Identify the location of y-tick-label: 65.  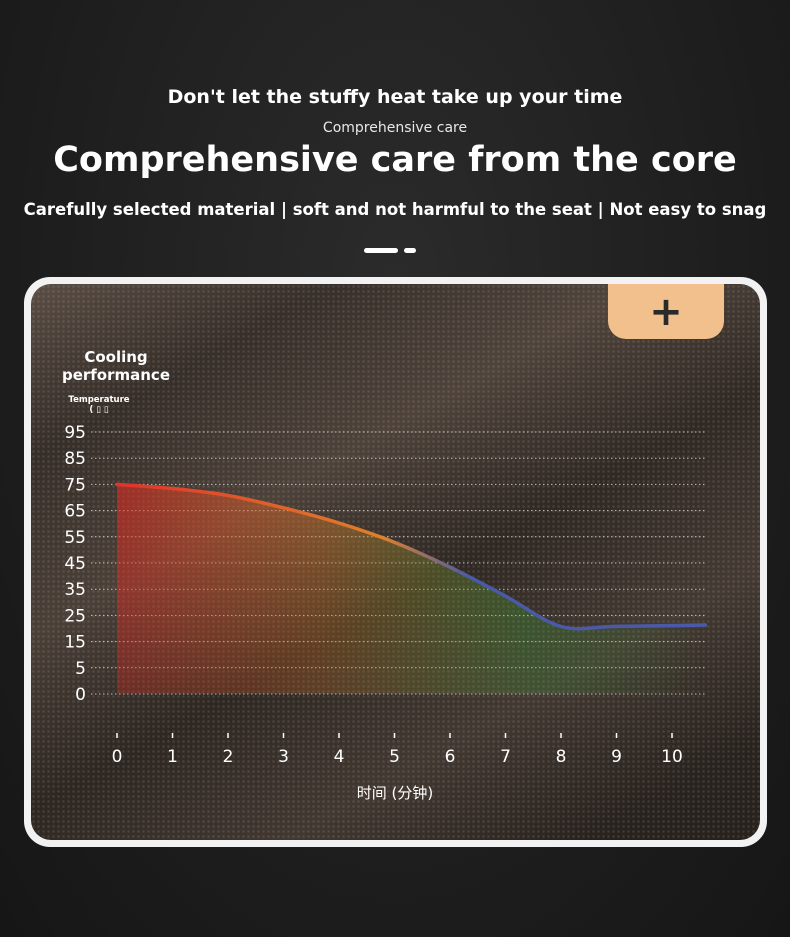
(75, 512).